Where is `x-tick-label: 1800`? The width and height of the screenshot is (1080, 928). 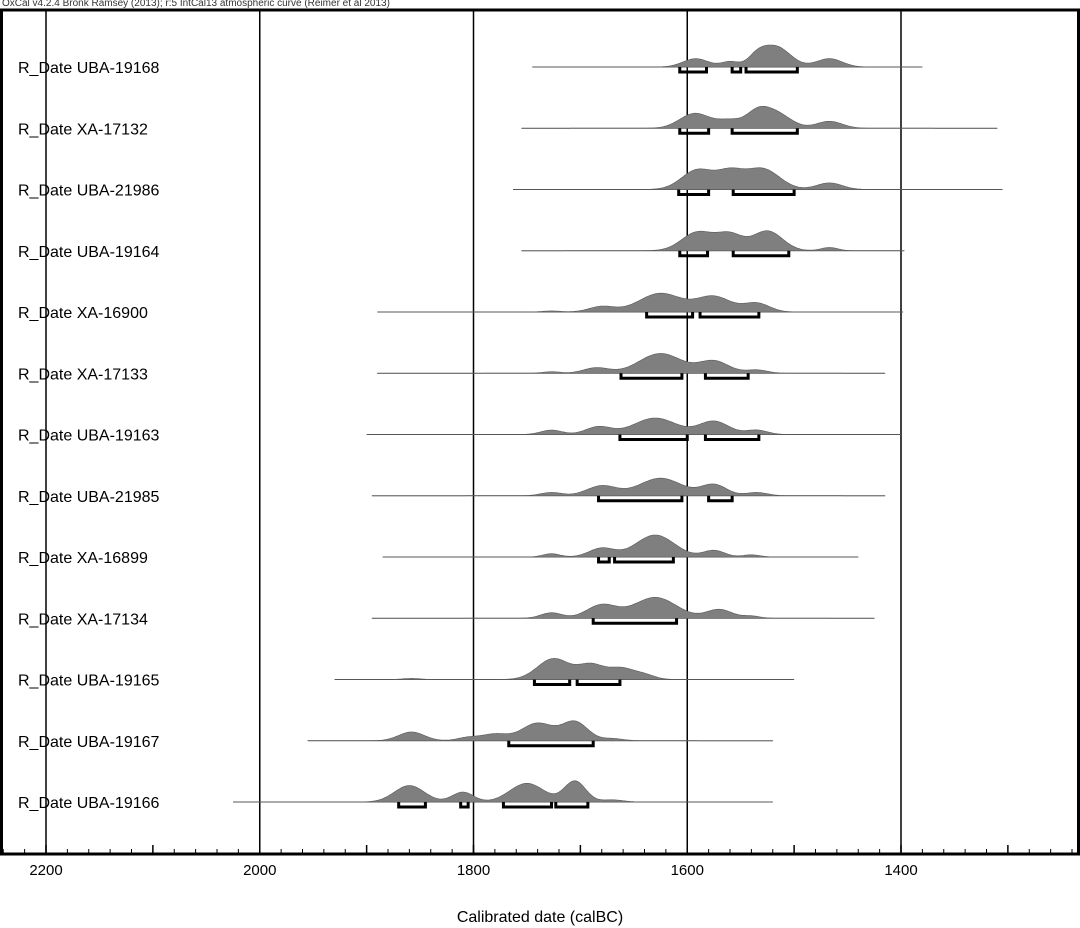 x-tick-label: 1800 is located at coordinates (473, 870).